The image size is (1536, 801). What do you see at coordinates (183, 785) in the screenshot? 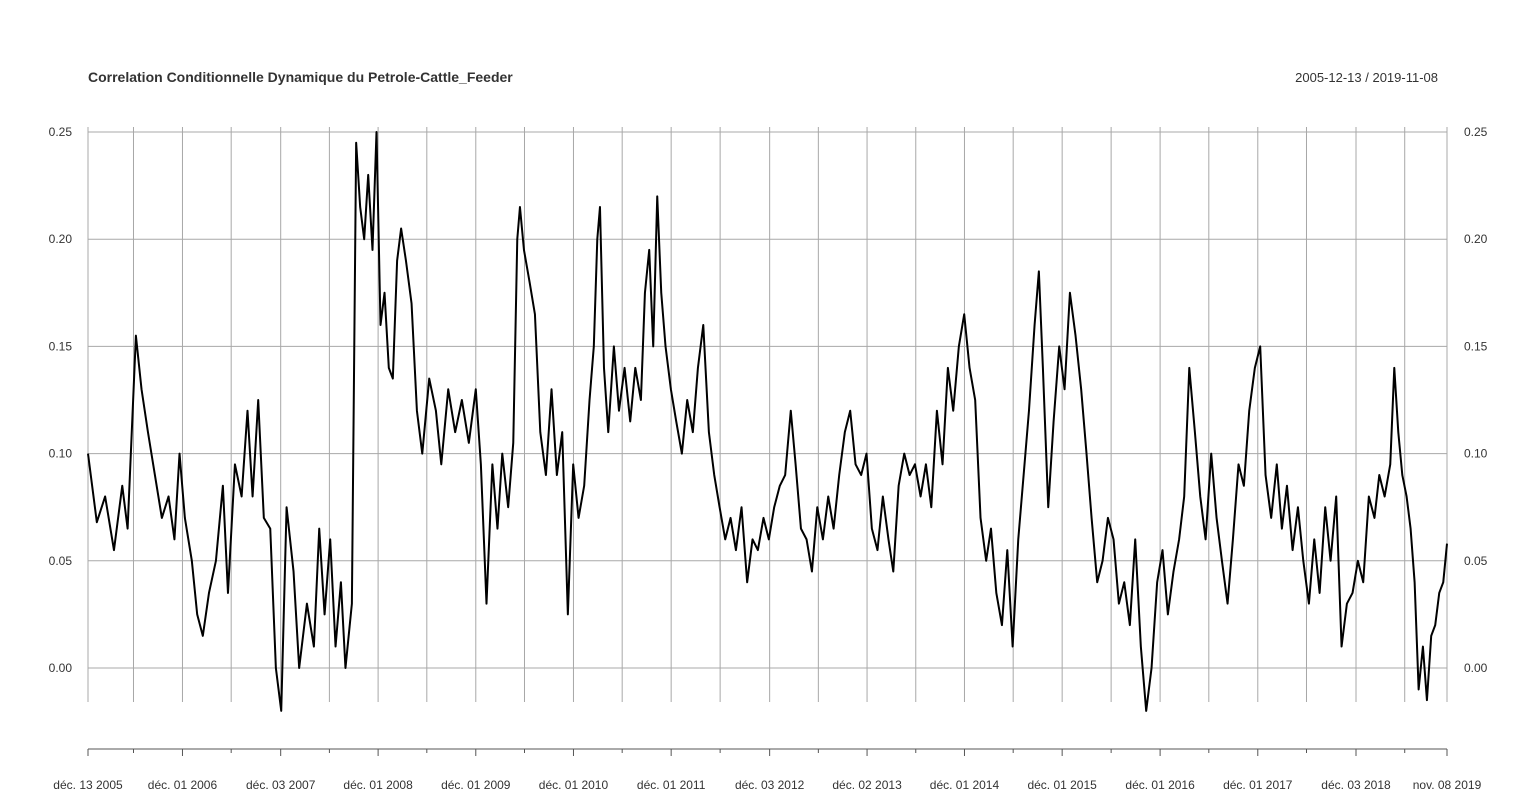
I see `x-tick-label: déc. 01 2006` at bounding box center [183, 785].